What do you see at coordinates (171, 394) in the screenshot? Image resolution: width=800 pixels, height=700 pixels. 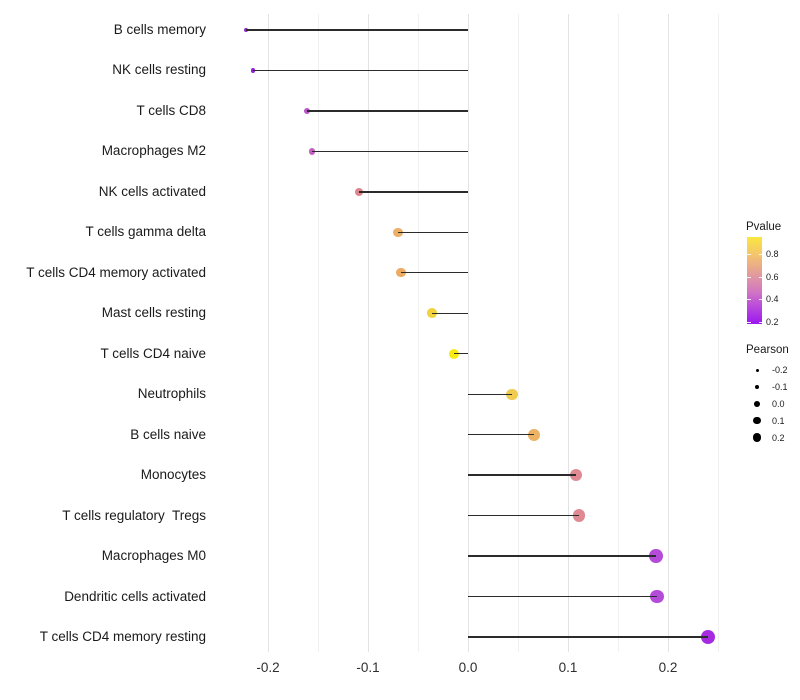 I see `y-axis-label: Neutrophils` at bounding box center [171, 394].